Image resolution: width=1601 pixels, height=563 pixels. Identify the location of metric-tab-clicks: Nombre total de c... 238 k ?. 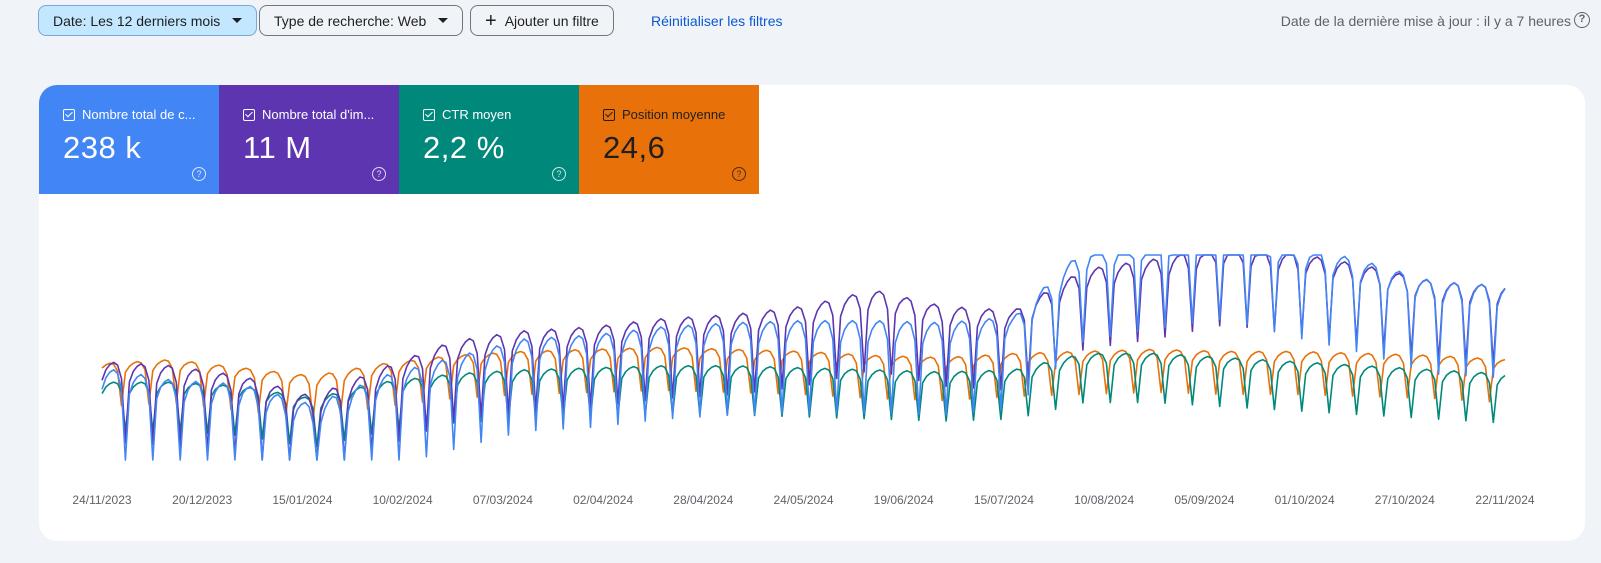
(129, 139).